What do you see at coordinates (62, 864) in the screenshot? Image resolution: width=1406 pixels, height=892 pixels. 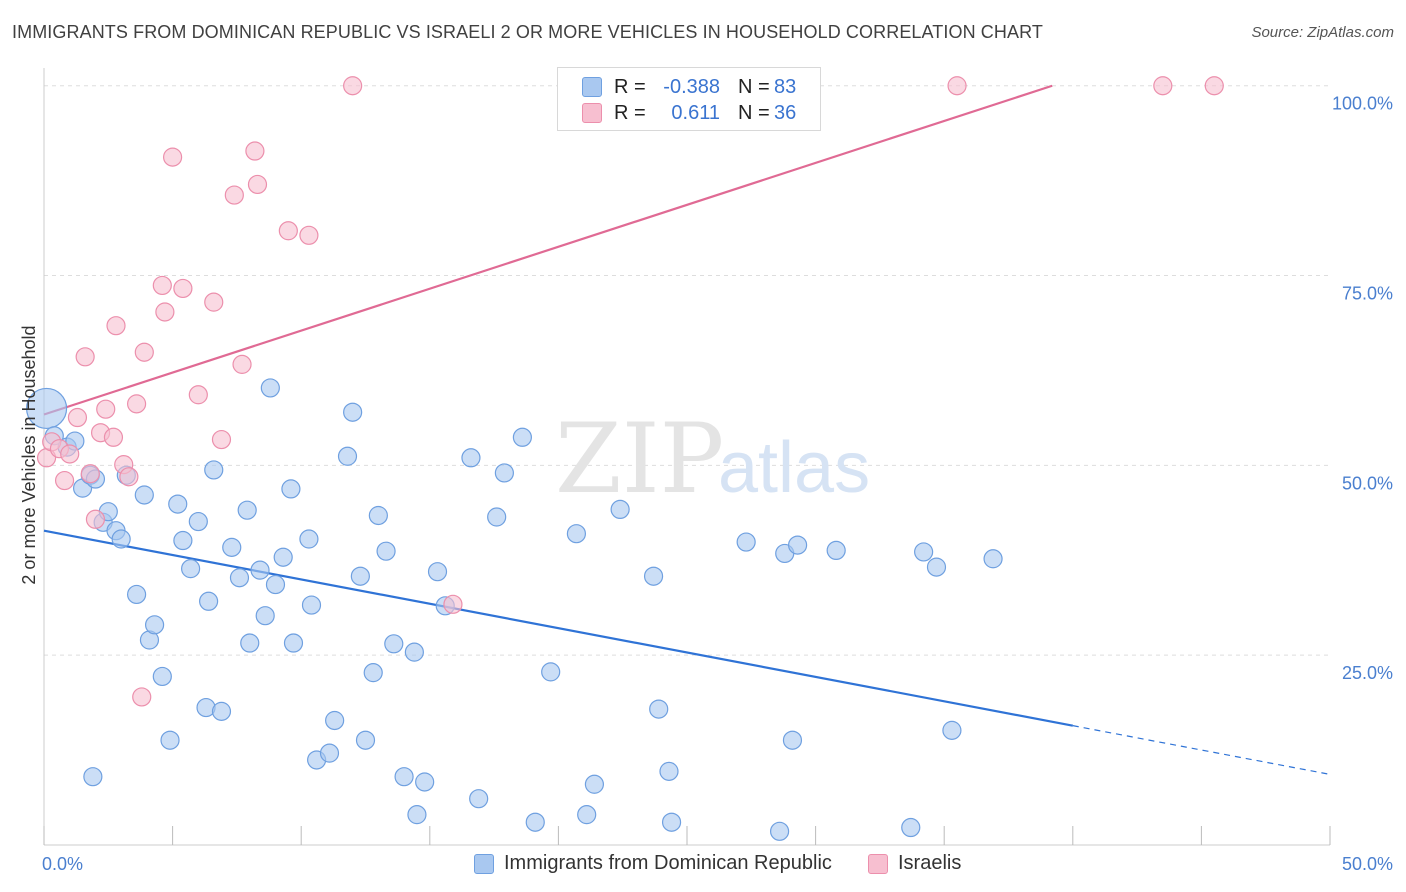 I see `x-tick-label: 0.0%` at bounding box center [62, 864].